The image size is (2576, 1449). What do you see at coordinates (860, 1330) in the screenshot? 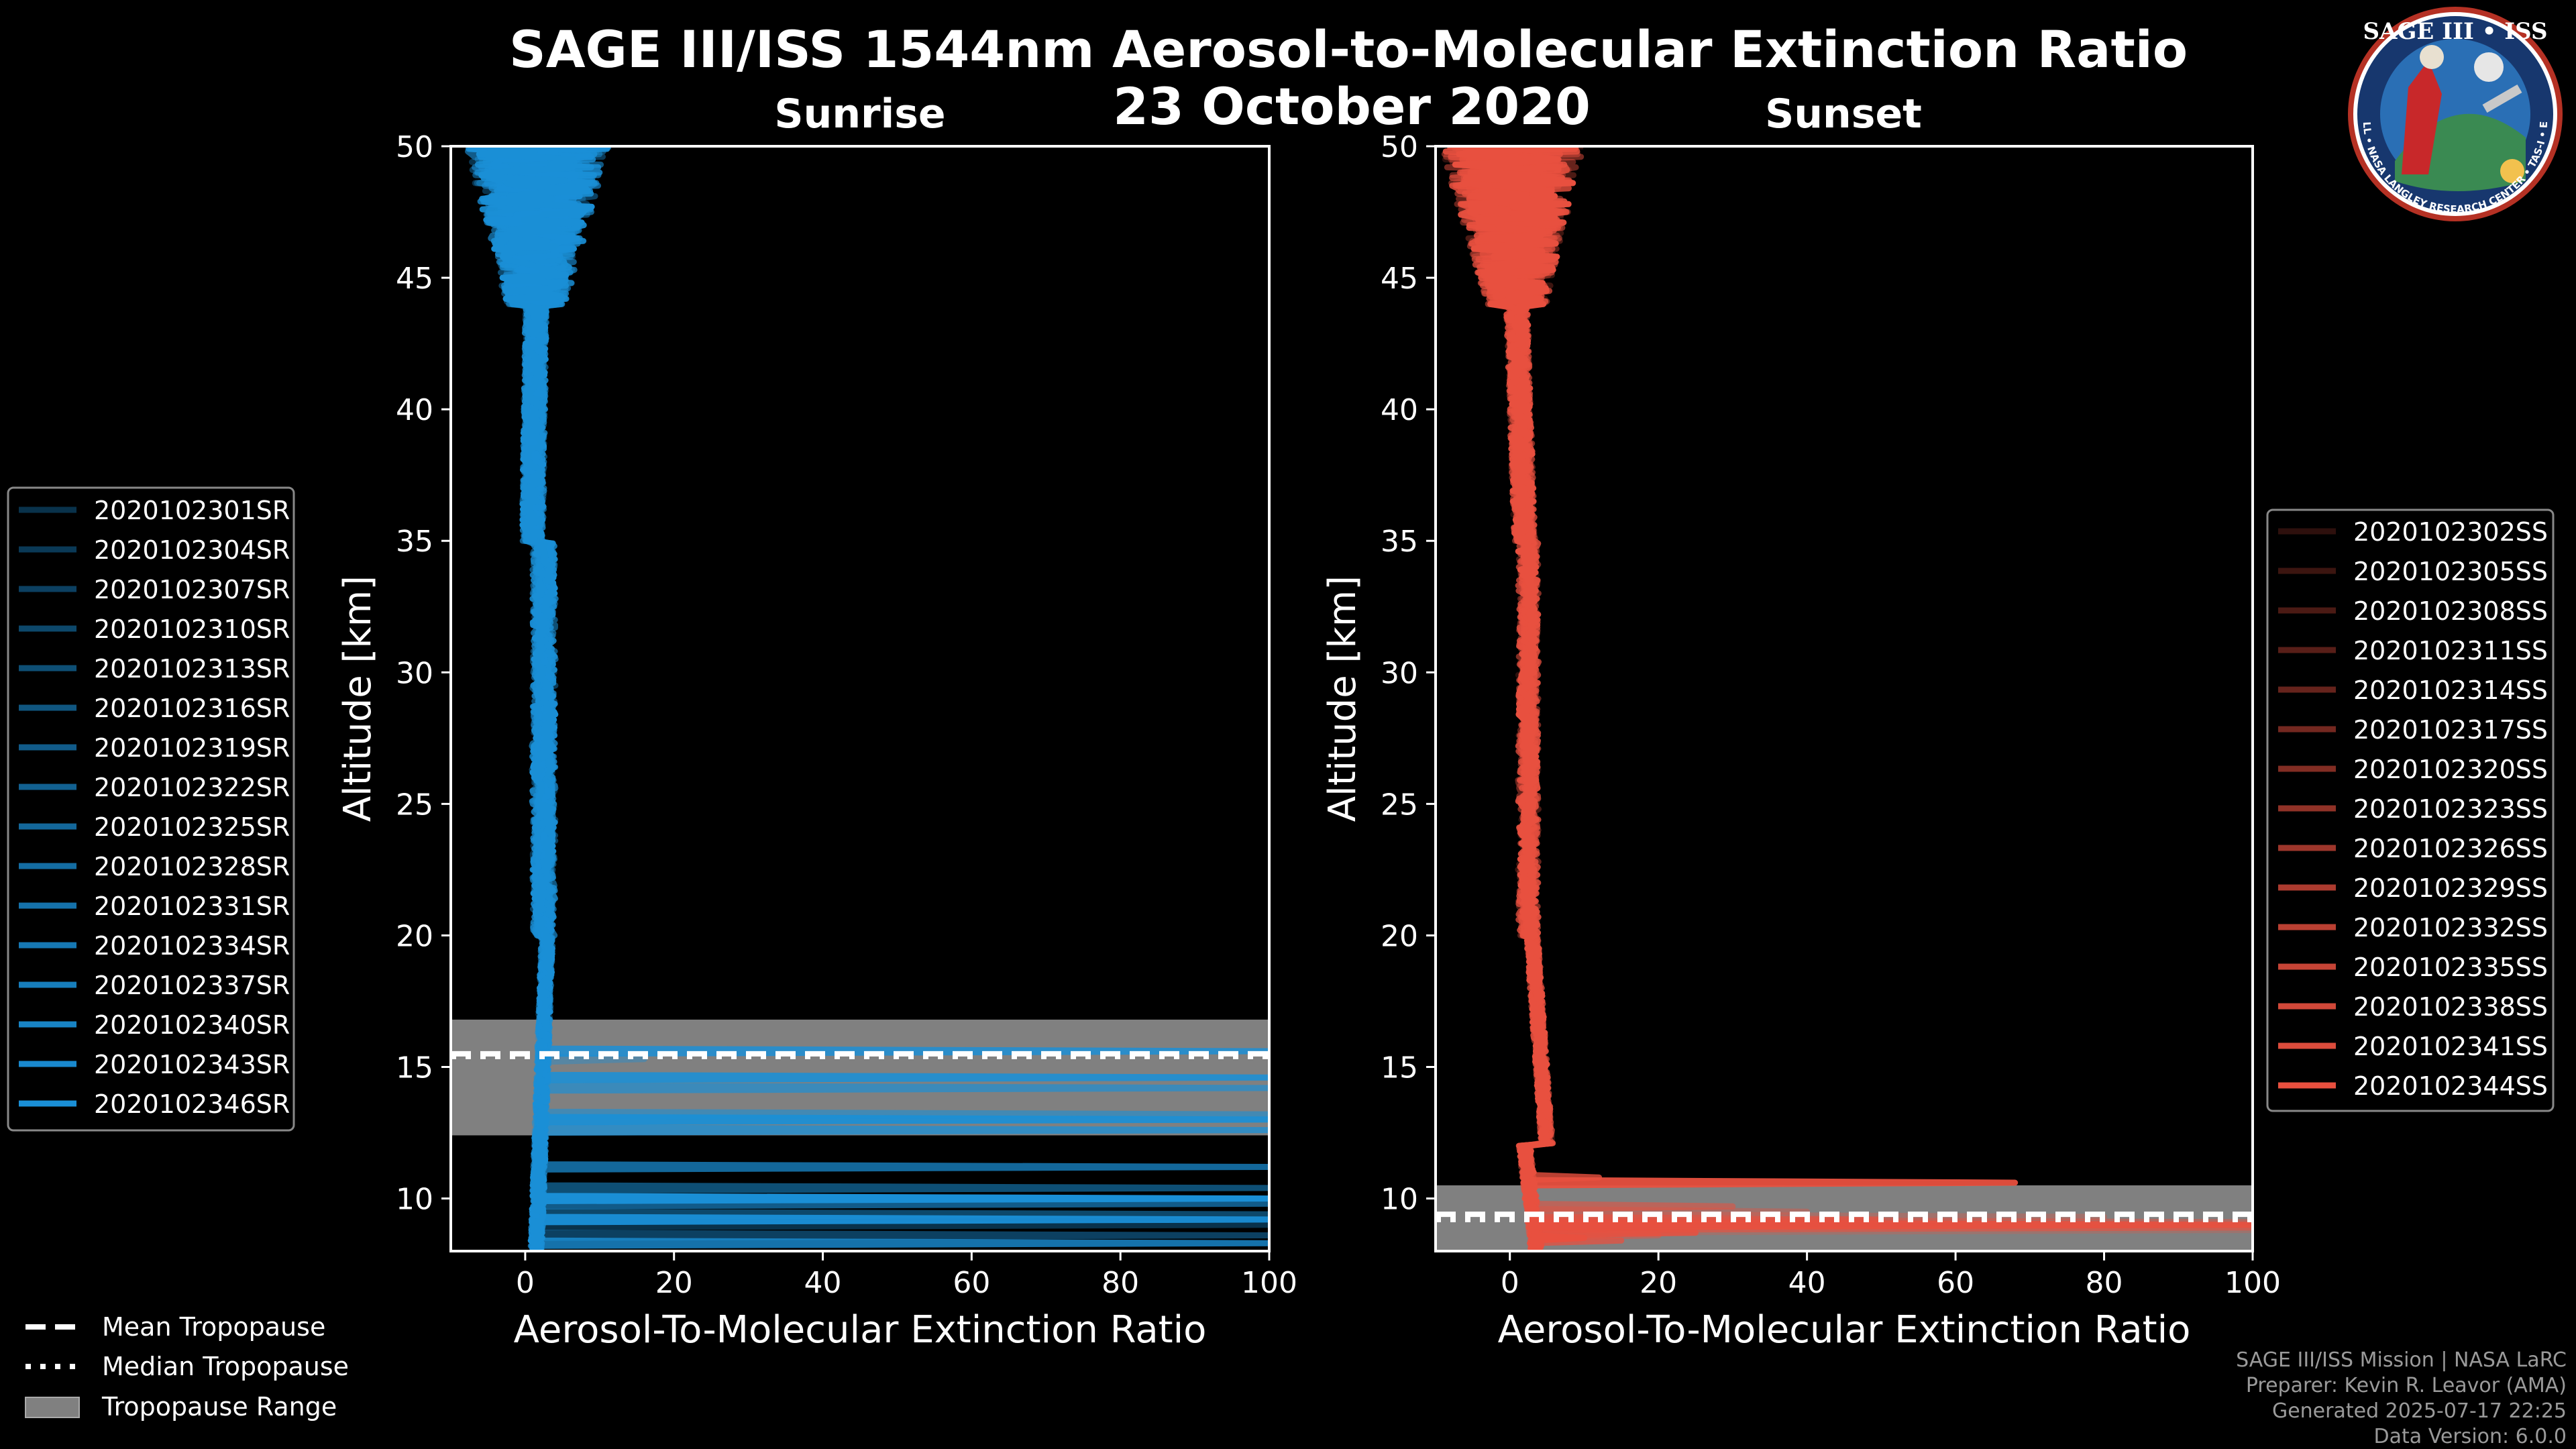
I see `sunrise-xlabel: Aerosol-To-Molecular Extinction Ratio` at bounding box center [860, 1330].